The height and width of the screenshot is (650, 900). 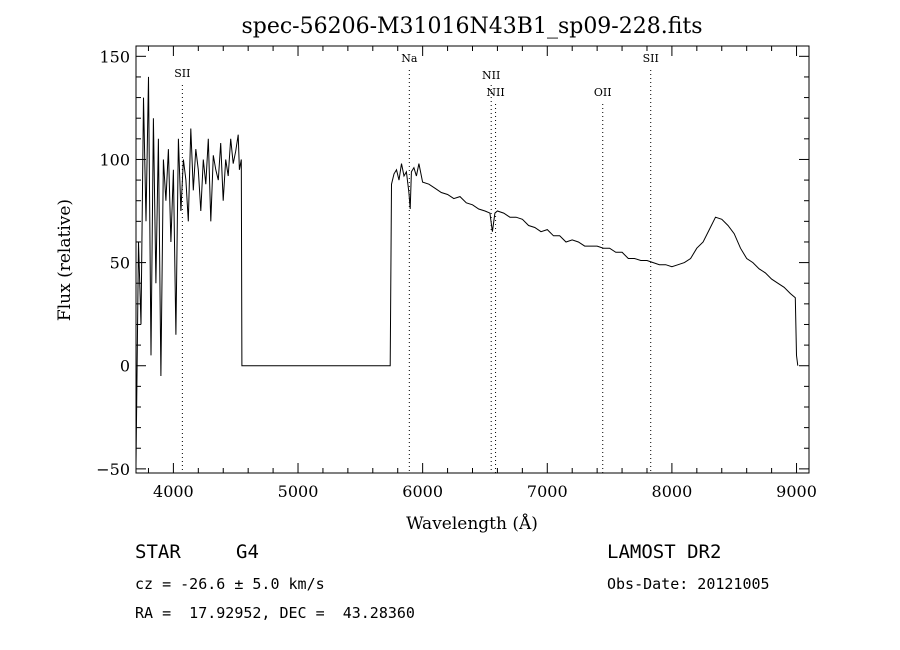 I want to click on redshift-cz: cz = -26.6 ± 5.0 km/s, so click(x=230, y=584).